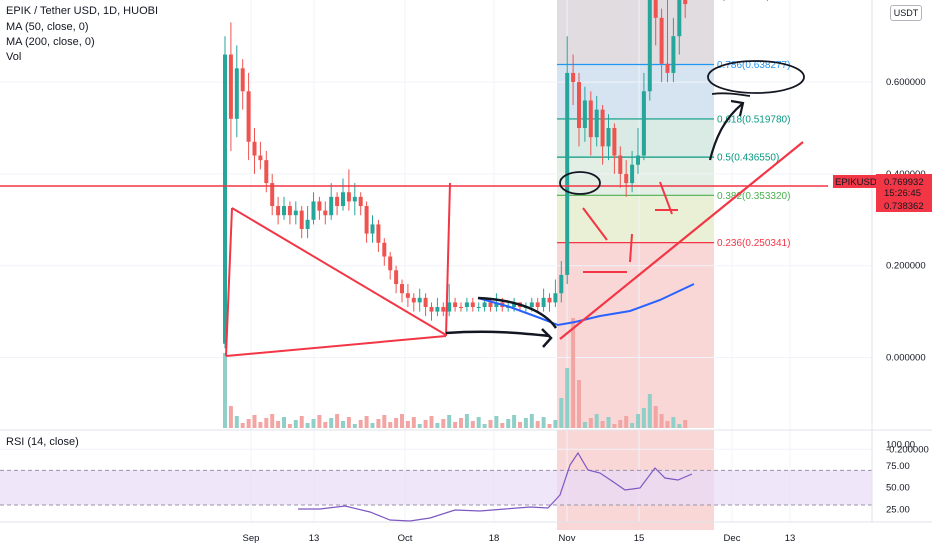 The image size is (932, 550). What do you see at coordinates (756, 77) in the screenshot?
I see `circle-target` at bounding box center [756, 77].